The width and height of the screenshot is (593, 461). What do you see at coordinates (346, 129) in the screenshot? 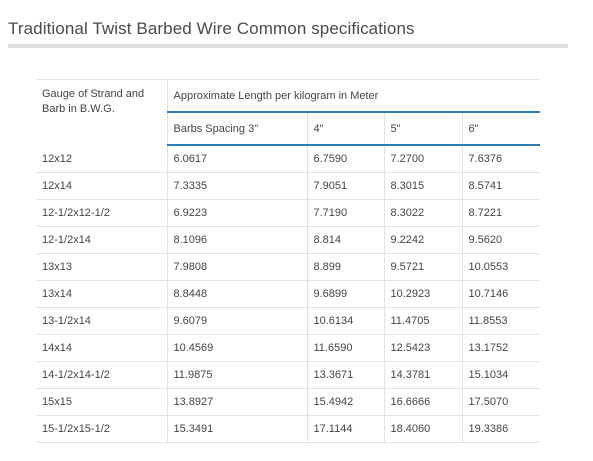
I see `spacing-header-4in: 4"` at bounding box center [346, 129].